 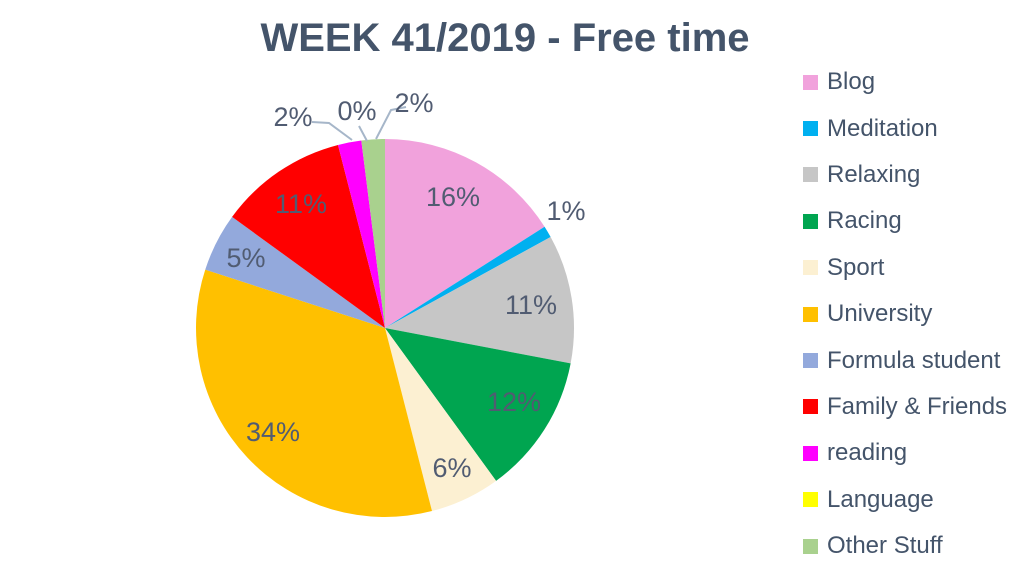 What do you see at coordinates (810, 129) in the screenshot?
I see `legend-swatch-meditation` at bounding box center [810, 129].